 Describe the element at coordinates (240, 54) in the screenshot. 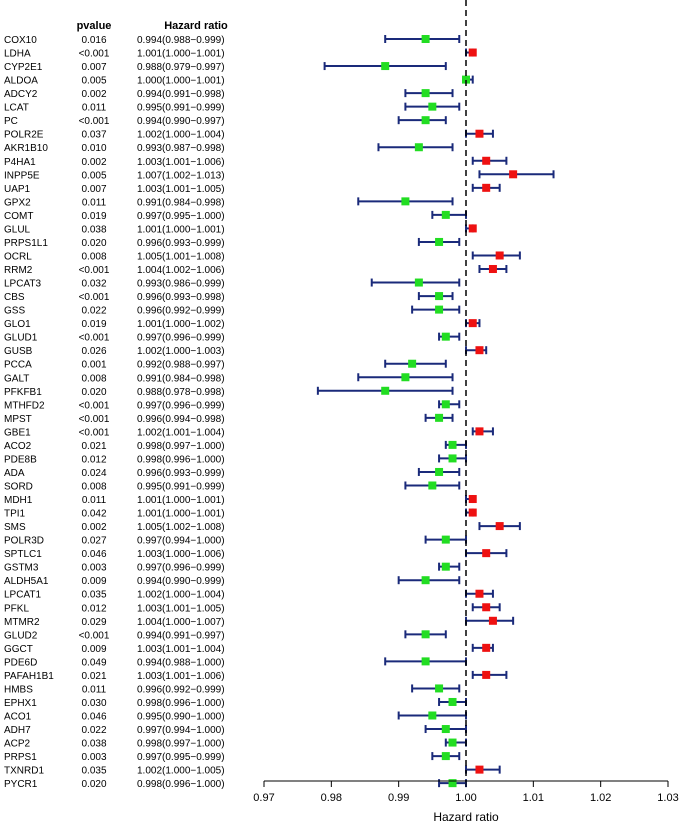

I see `forest-row: LDHA <0.001 1.001(1.000−1.001)` at that location.